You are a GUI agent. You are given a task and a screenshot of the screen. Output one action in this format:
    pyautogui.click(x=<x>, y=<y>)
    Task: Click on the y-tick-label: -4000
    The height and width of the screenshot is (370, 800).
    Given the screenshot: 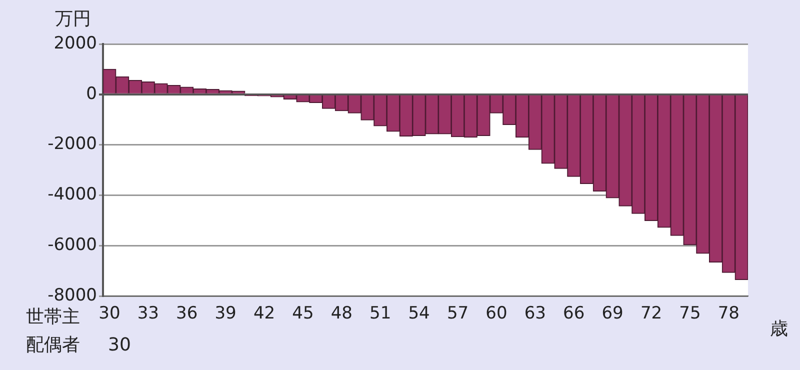 What is the action you would take?
    pyautogui.click(x=72, y=194)
    